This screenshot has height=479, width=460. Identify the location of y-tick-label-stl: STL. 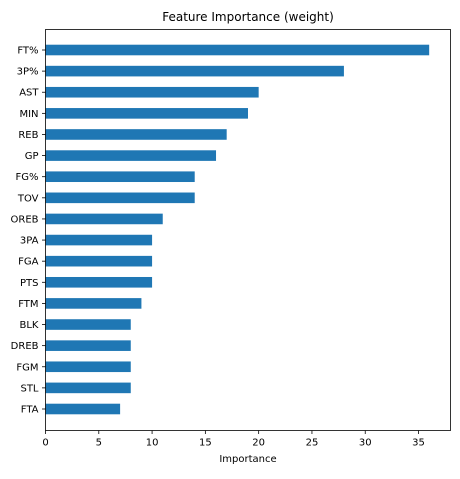
(29, 388).